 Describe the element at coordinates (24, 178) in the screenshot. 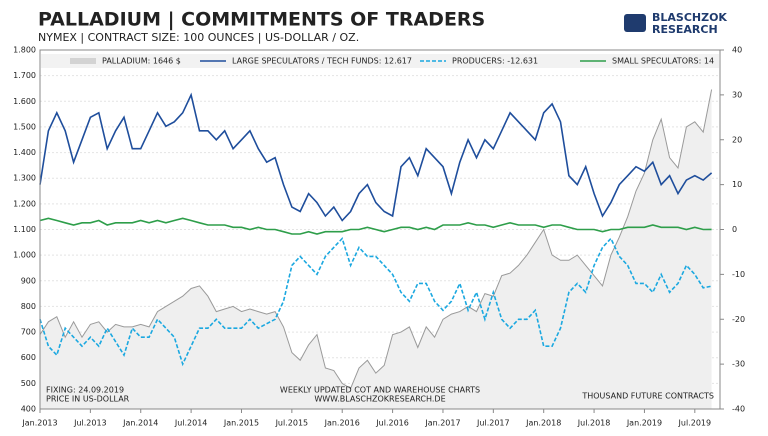

I see `y-tick-label: 1.300` at that location.